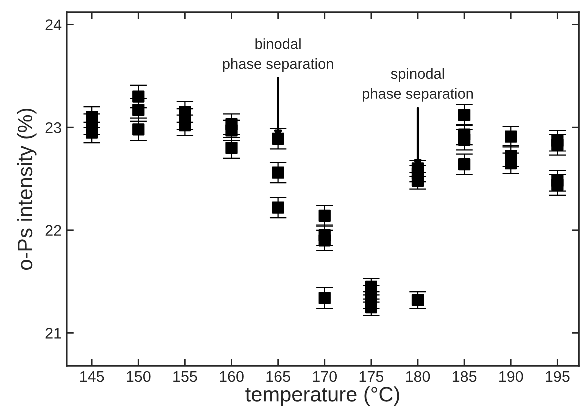  Describe the element at coordinates (417, 85) in the screenshot. I see `annotation: spinodal phase separation` at that location.